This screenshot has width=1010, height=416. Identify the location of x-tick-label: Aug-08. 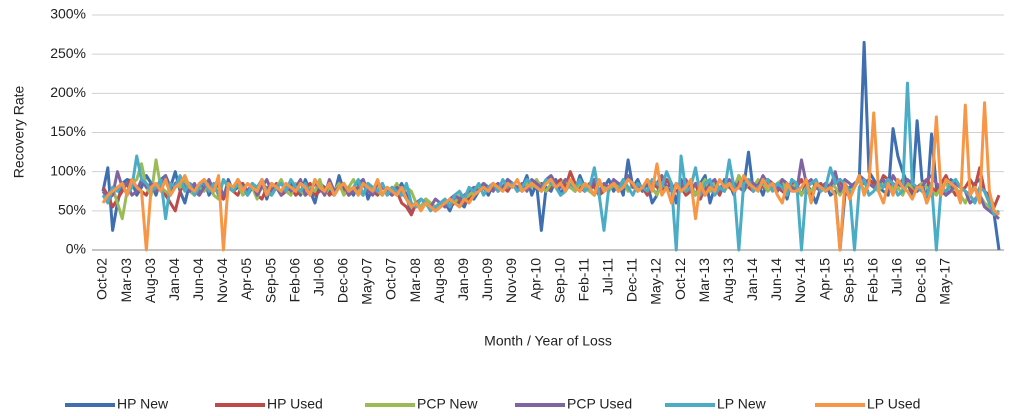
(439, 280).